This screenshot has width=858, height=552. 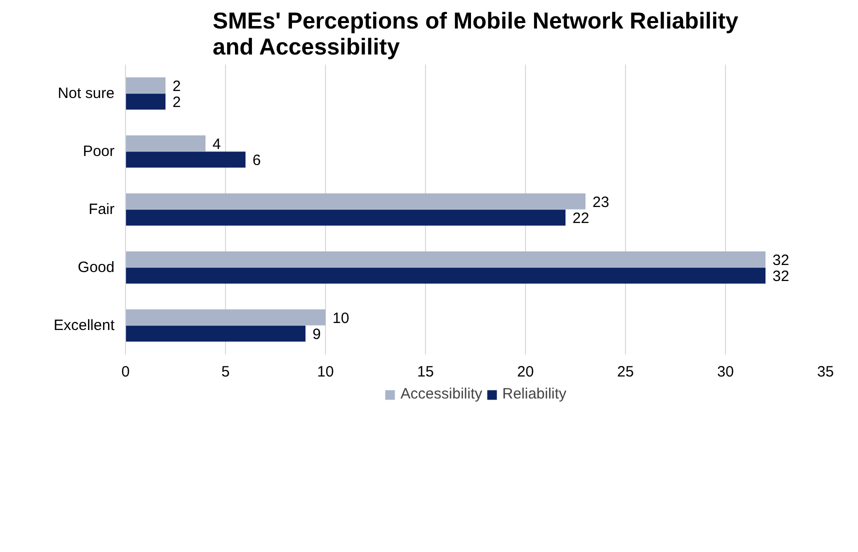 I want to click on legend-label: Reliability, so click(x=534, y=394).